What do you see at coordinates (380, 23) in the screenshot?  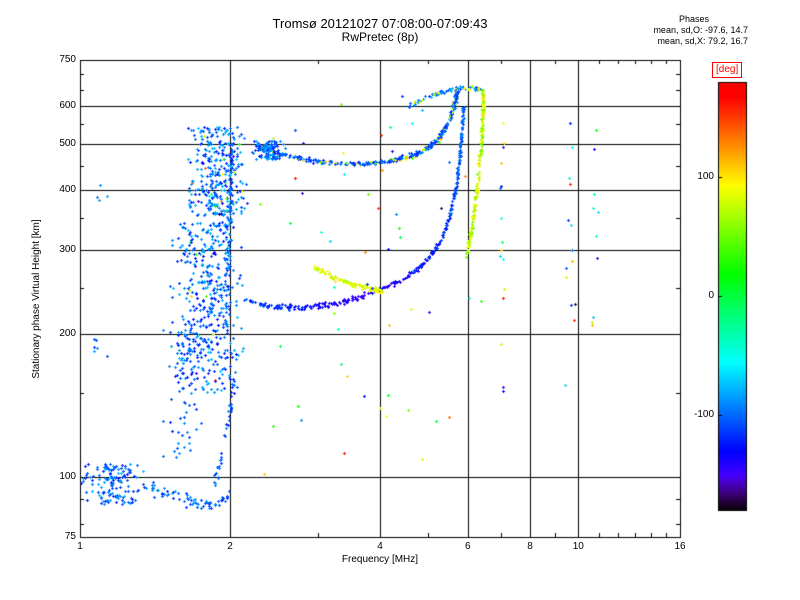 I see `page-title: Tromsø 20121027 07:08:00-07:09:43` at bounding box center [380, 23].